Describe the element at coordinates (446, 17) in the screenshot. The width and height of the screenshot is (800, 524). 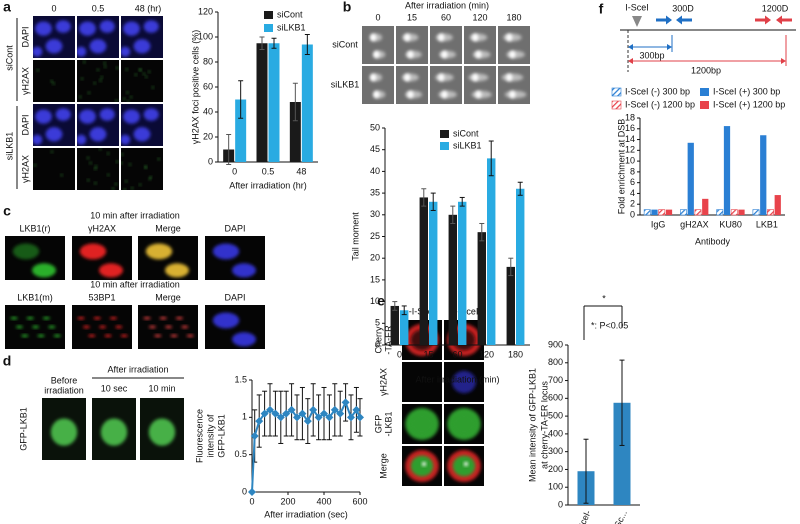
I see `column-label: 60` at that location.